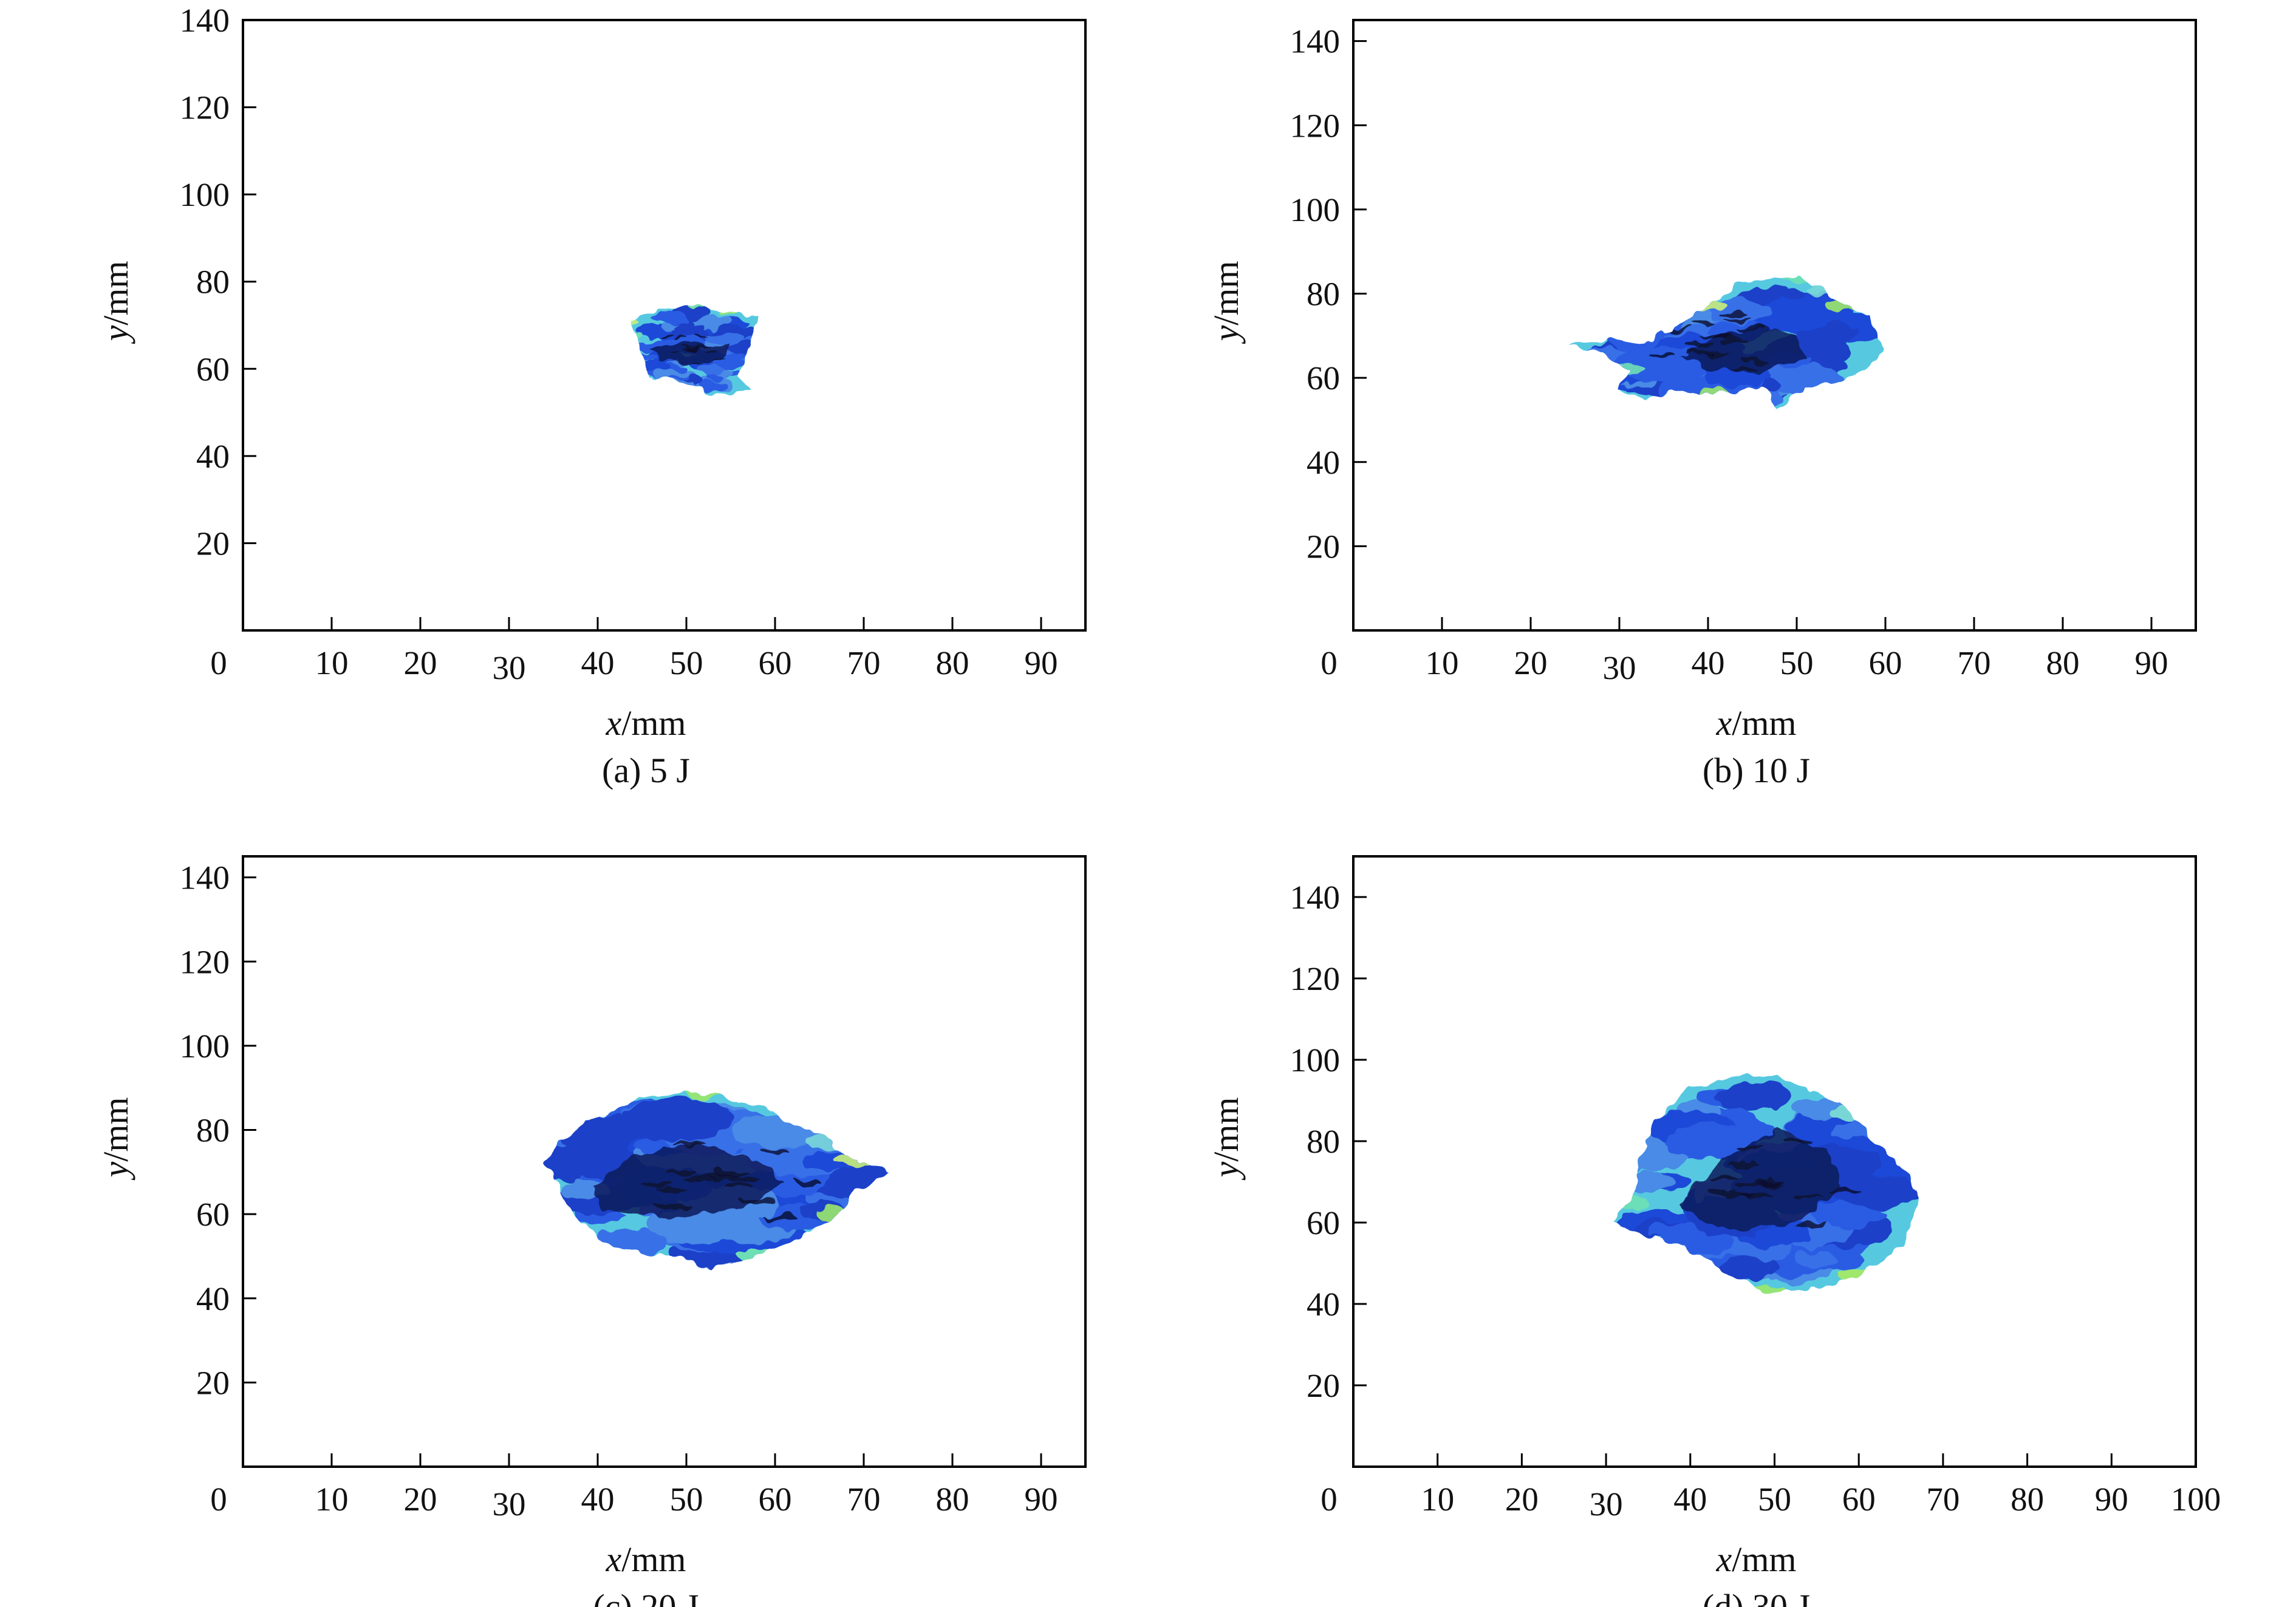 This screenshot has width=2296, height=1607. I want to click on x-tick-label: 50, so click(686, 1499).